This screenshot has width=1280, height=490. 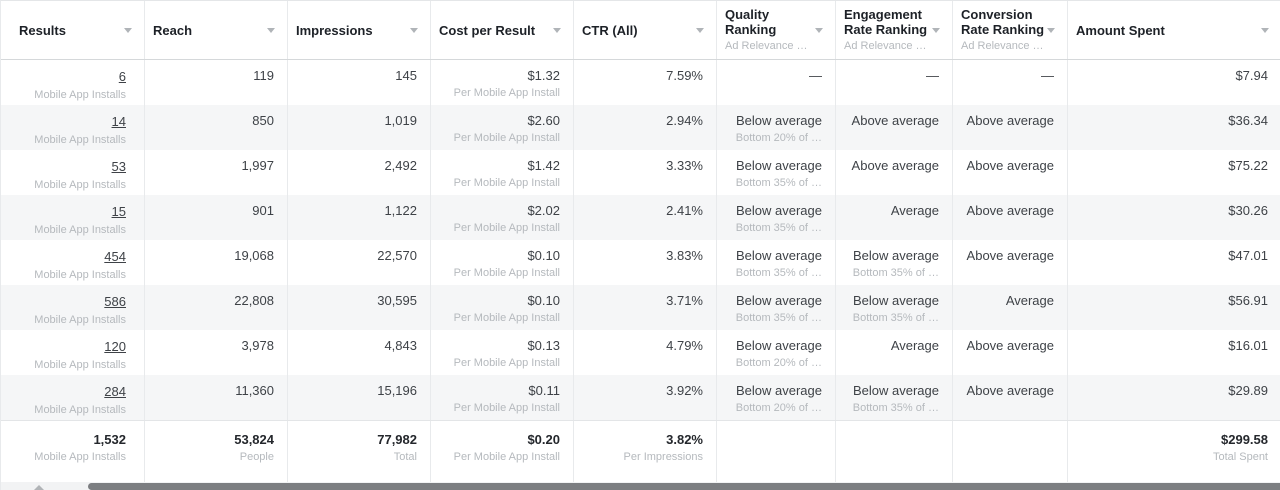 What do you see at coordinates (254, 255) in the screenshot?
I see `reach-value: 19,068` at bounding box center [254, 255].